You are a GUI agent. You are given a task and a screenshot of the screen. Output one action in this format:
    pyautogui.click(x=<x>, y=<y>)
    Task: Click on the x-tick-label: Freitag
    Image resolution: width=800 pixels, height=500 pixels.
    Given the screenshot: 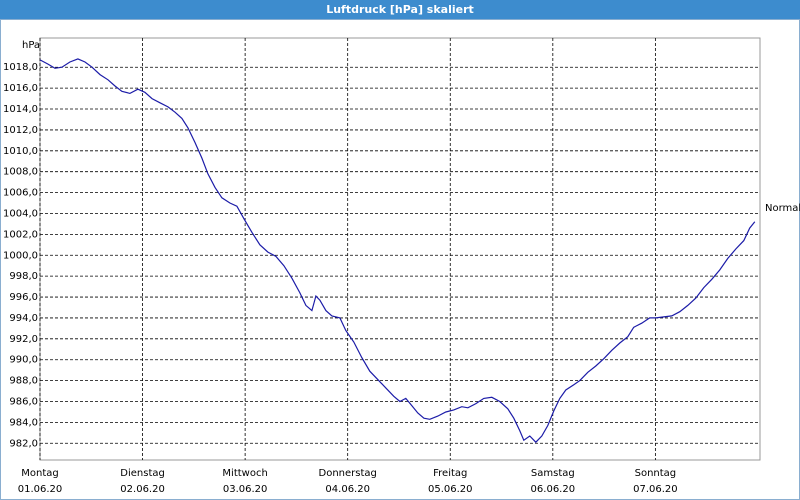 What is the action you would take?
    pyautogui.click(x=450, y=473)
    